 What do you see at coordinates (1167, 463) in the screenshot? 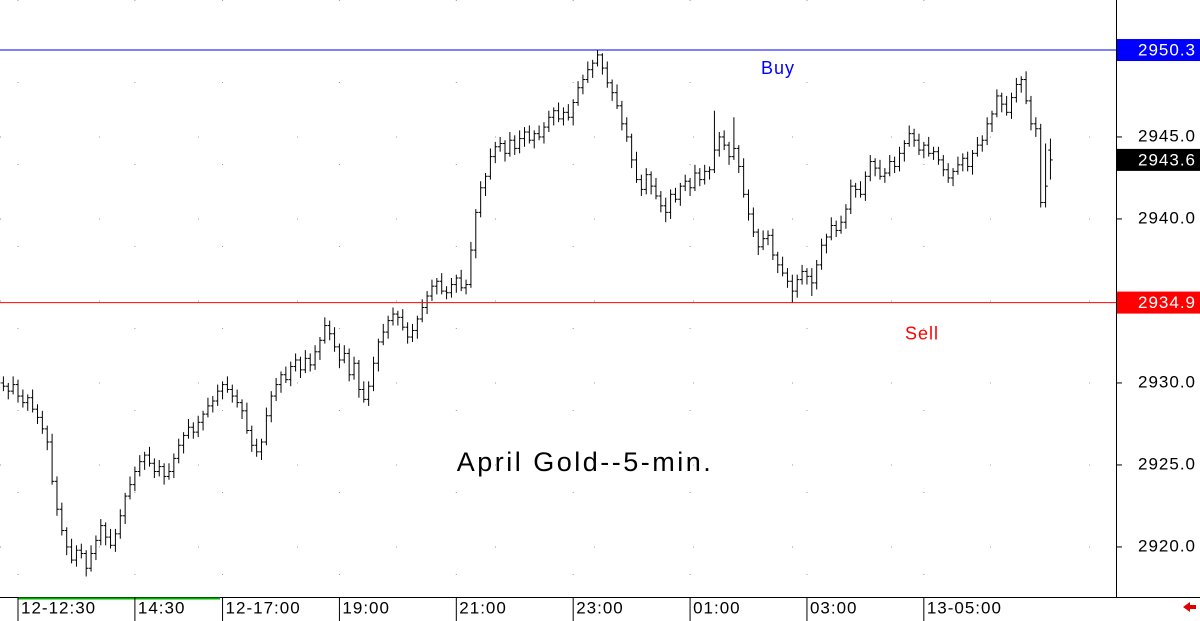
I see `y-tick-label: 2925.0` at bounding box center [1167, 463].